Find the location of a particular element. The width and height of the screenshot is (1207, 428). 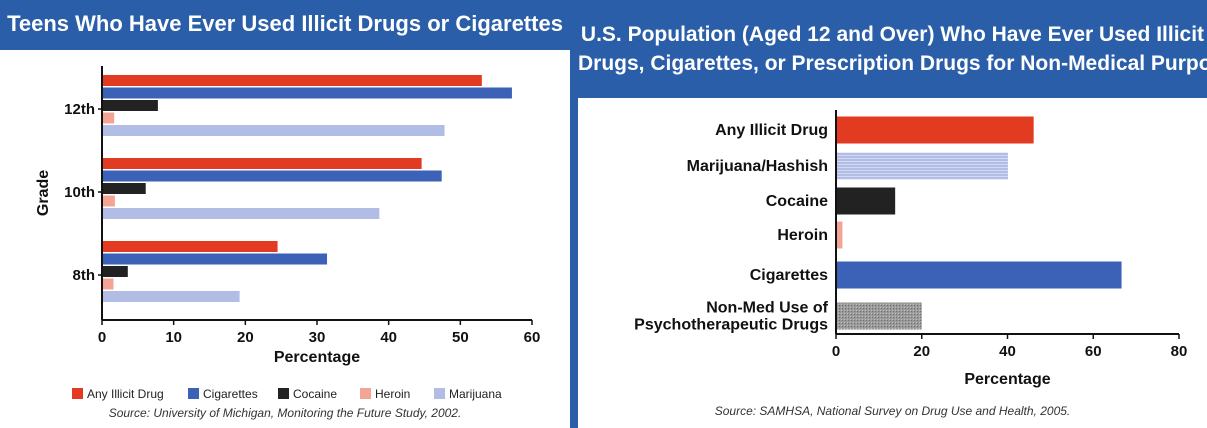

category-label: Marijuana/Hashish is located at coordinates (757, 166).